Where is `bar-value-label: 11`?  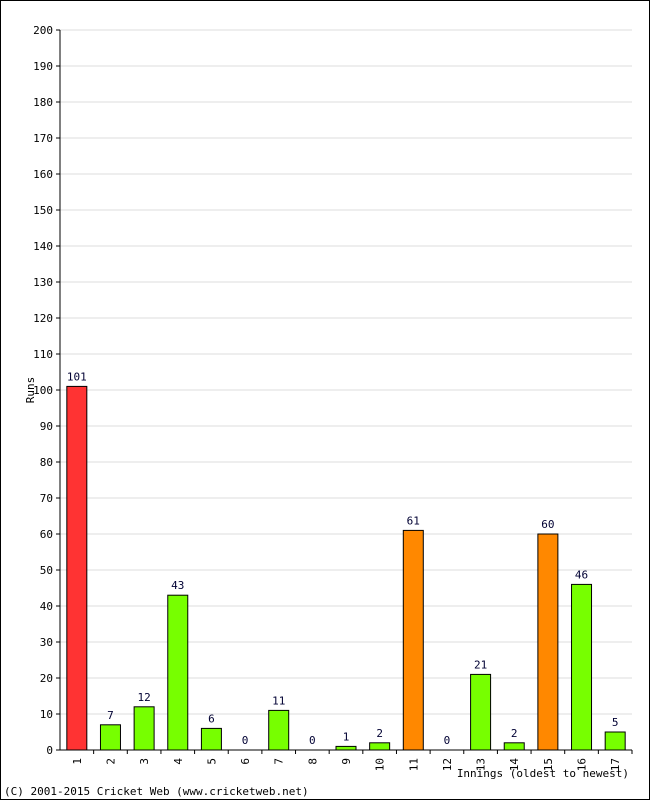 bar-value-label: 11 is located at coordinates (278, 700).